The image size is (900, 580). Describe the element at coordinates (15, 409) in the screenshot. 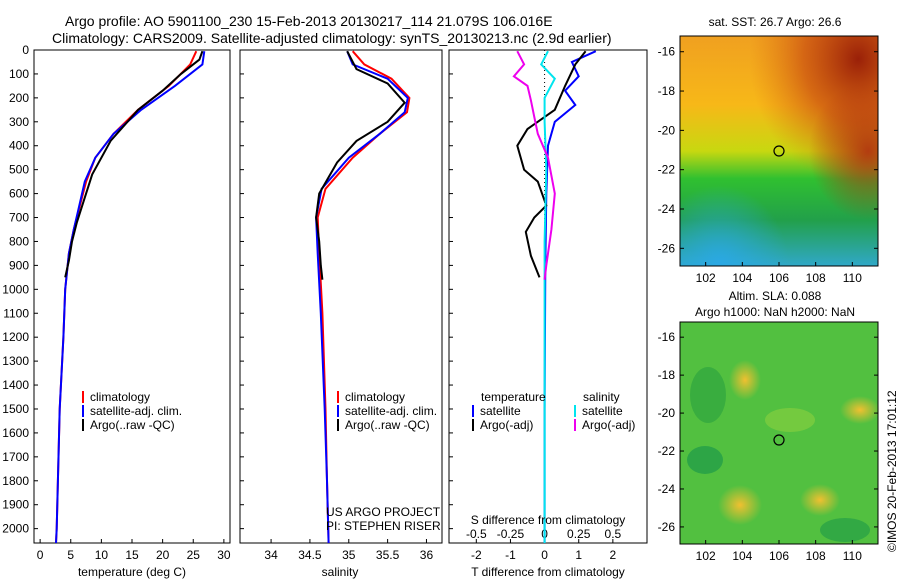

I see `depth-tick-label: 1500` at that location.